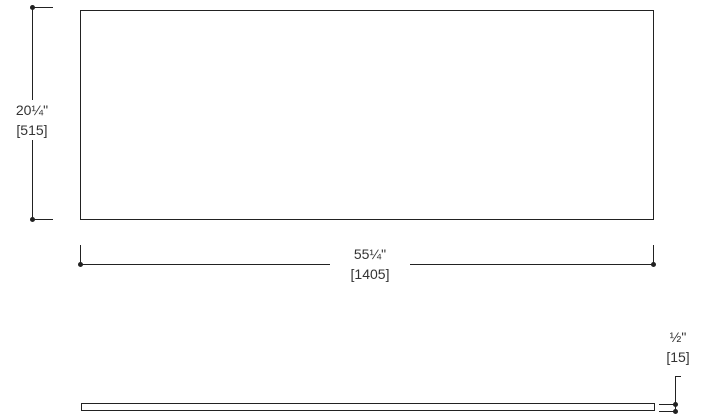 The image size is (706, 418). What do you see at coordinates (678, 357) in the screenshot?
I see `thickness-metric: [15]` at bounding box center [678, 357].